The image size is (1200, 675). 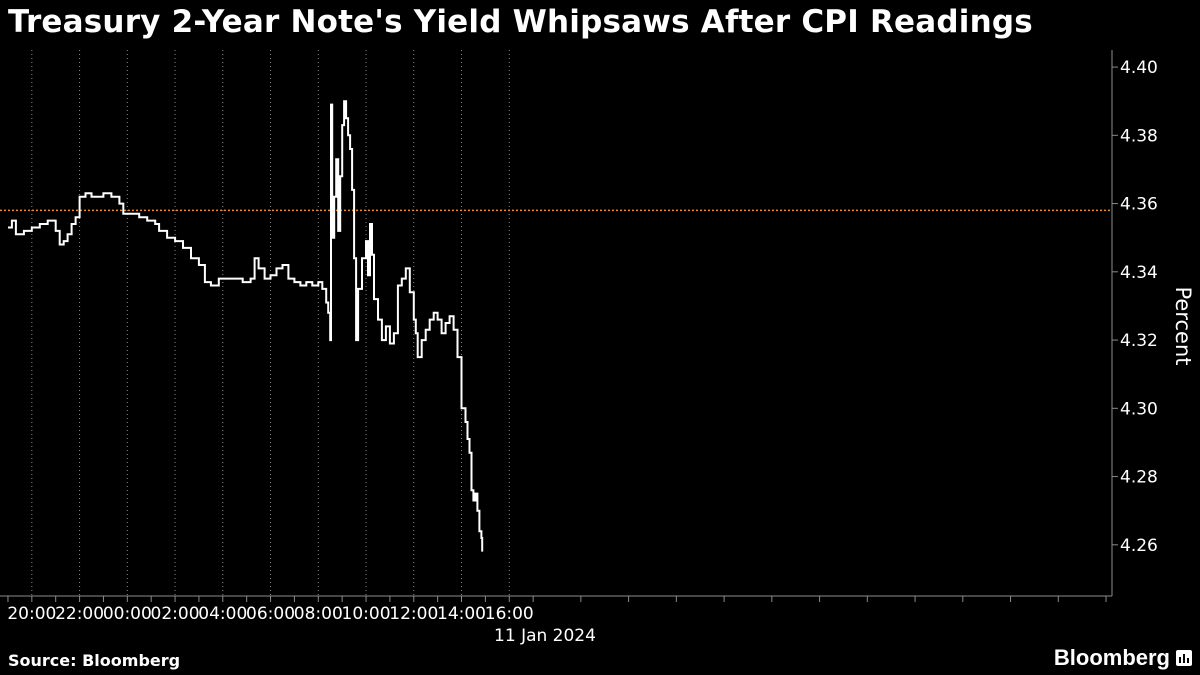 What do you see at coordinates (1139, 546) in the screenshot?
I see `y-tick-label: 4.26` at bounding box center [1139, 546].